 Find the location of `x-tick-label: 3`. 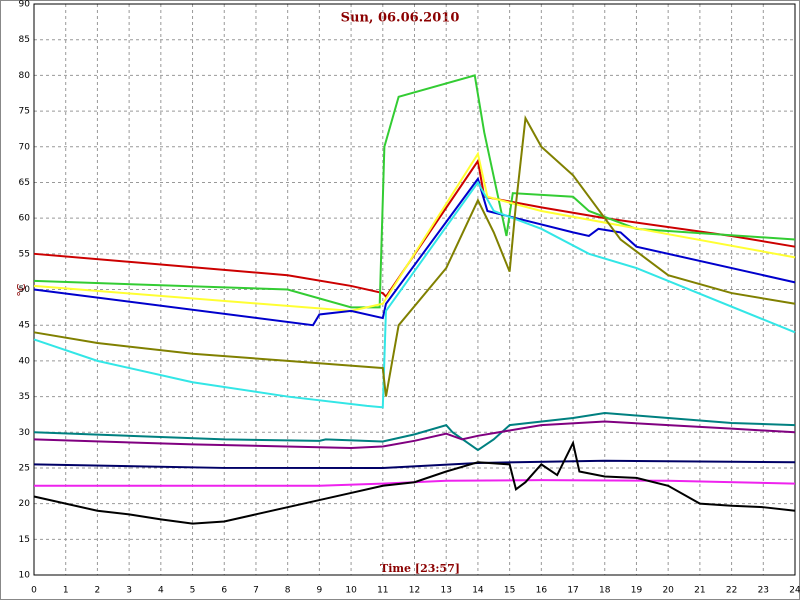

x-tick-label: 3 is located at coordinates (129, 591).